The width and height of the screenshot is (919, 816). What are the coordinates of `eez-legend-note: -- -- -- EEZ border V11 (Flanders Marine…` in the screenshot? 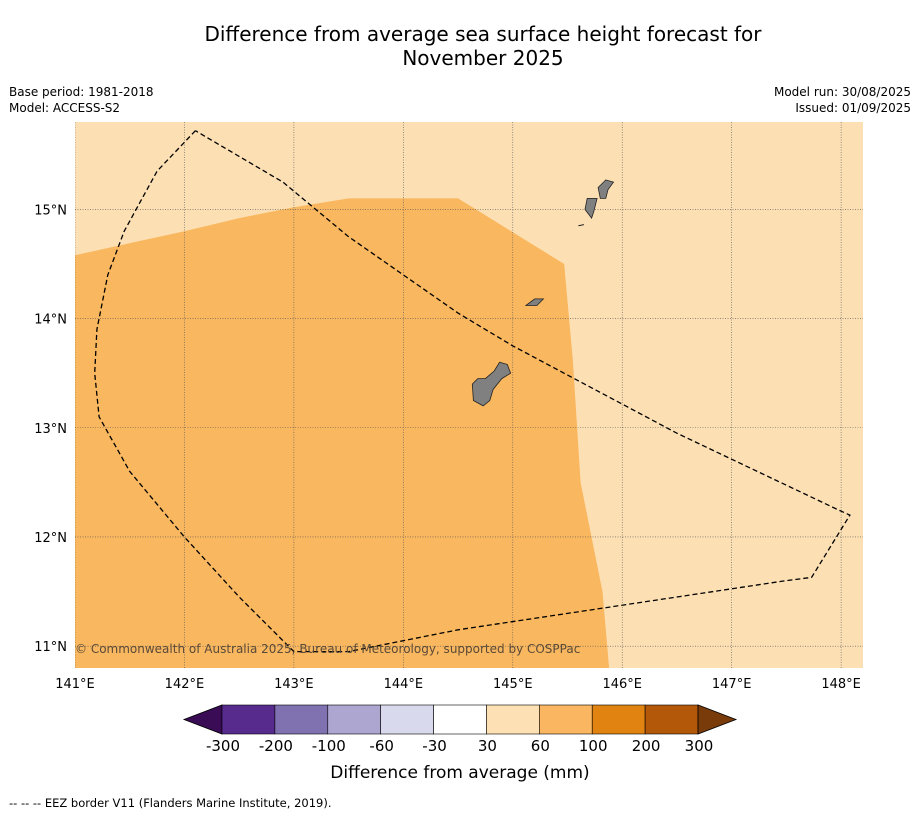 It's located at (170, 803).